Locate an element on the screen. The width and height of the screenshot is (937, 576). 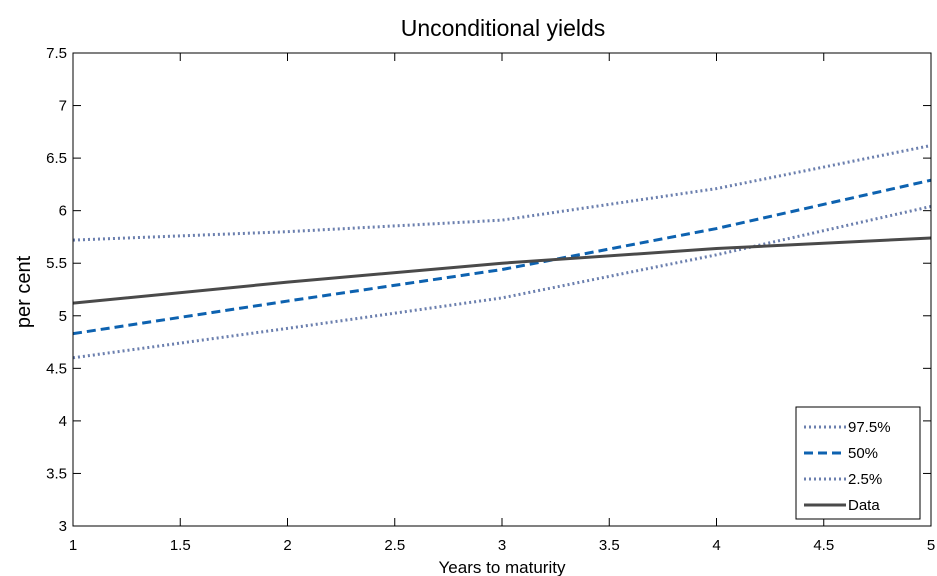
legend-box is located at coordinates (858, 463).